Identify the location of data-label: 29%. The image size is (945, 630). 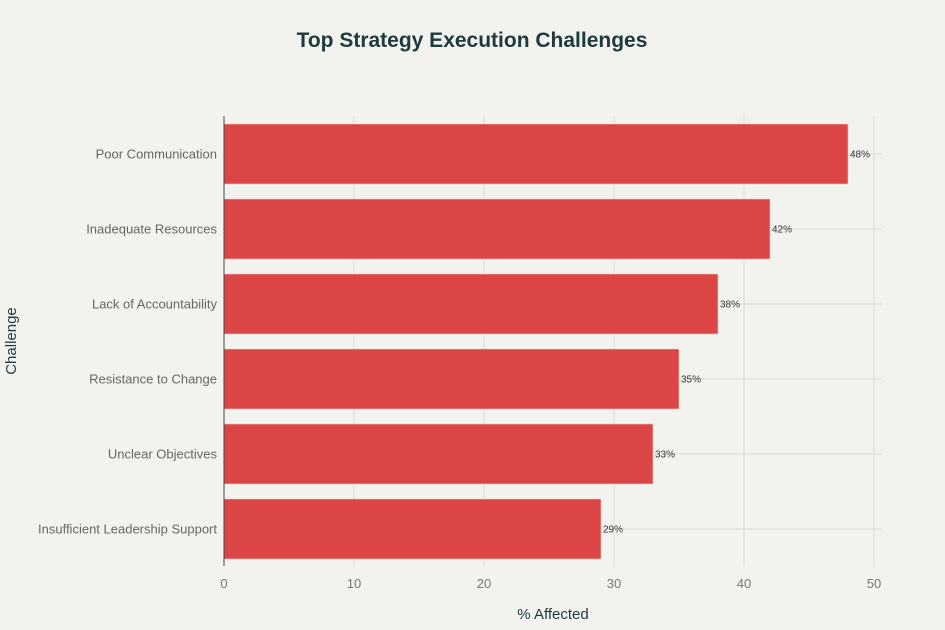
(613, 530).